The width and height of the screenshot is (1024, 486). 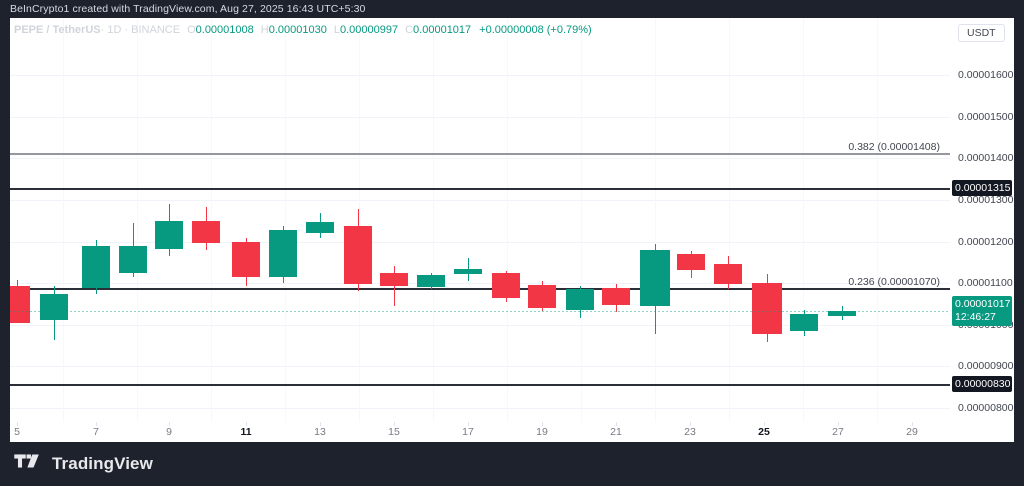 What do you see at coordinates (409, 30) in the screenshot?
I see `close-label: C` at bounding box center [409, 30].